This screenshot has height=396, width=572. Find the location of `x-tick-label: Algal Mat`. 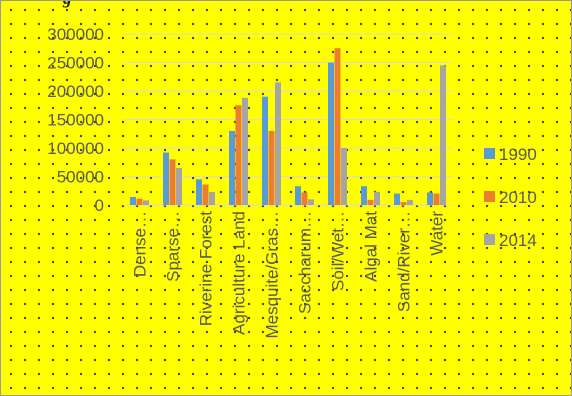

x-tick-label: Algal Mat is located at coordinates (371, 246).